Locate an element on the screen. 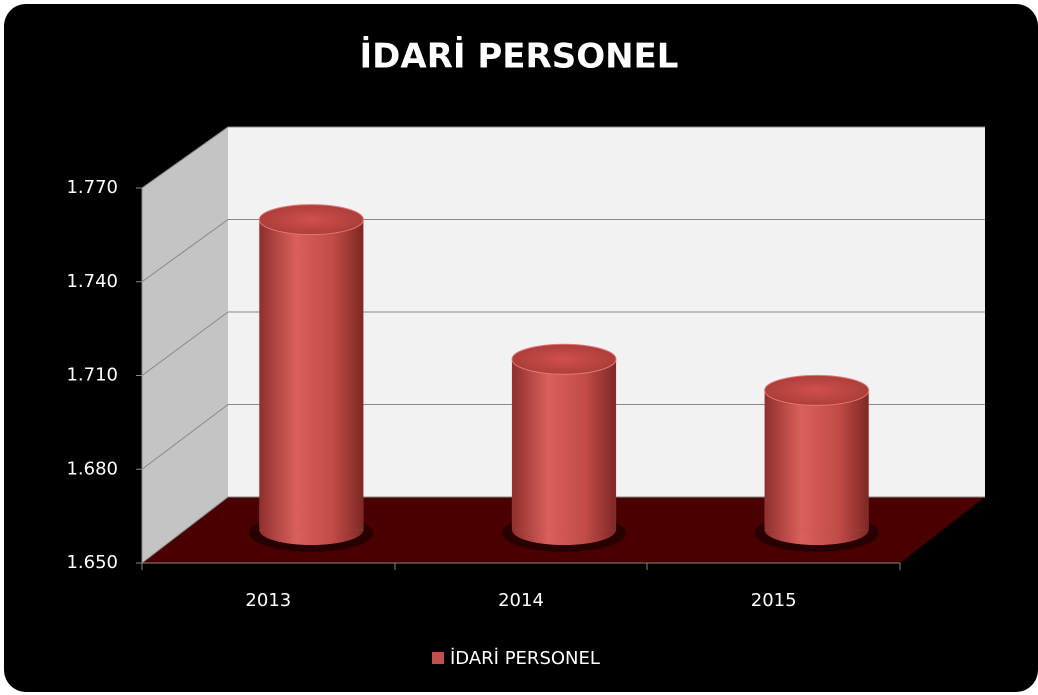 This screenshot has width=1038, height=695. x-tick-label: 2014 is located at coordinates (521, 600).